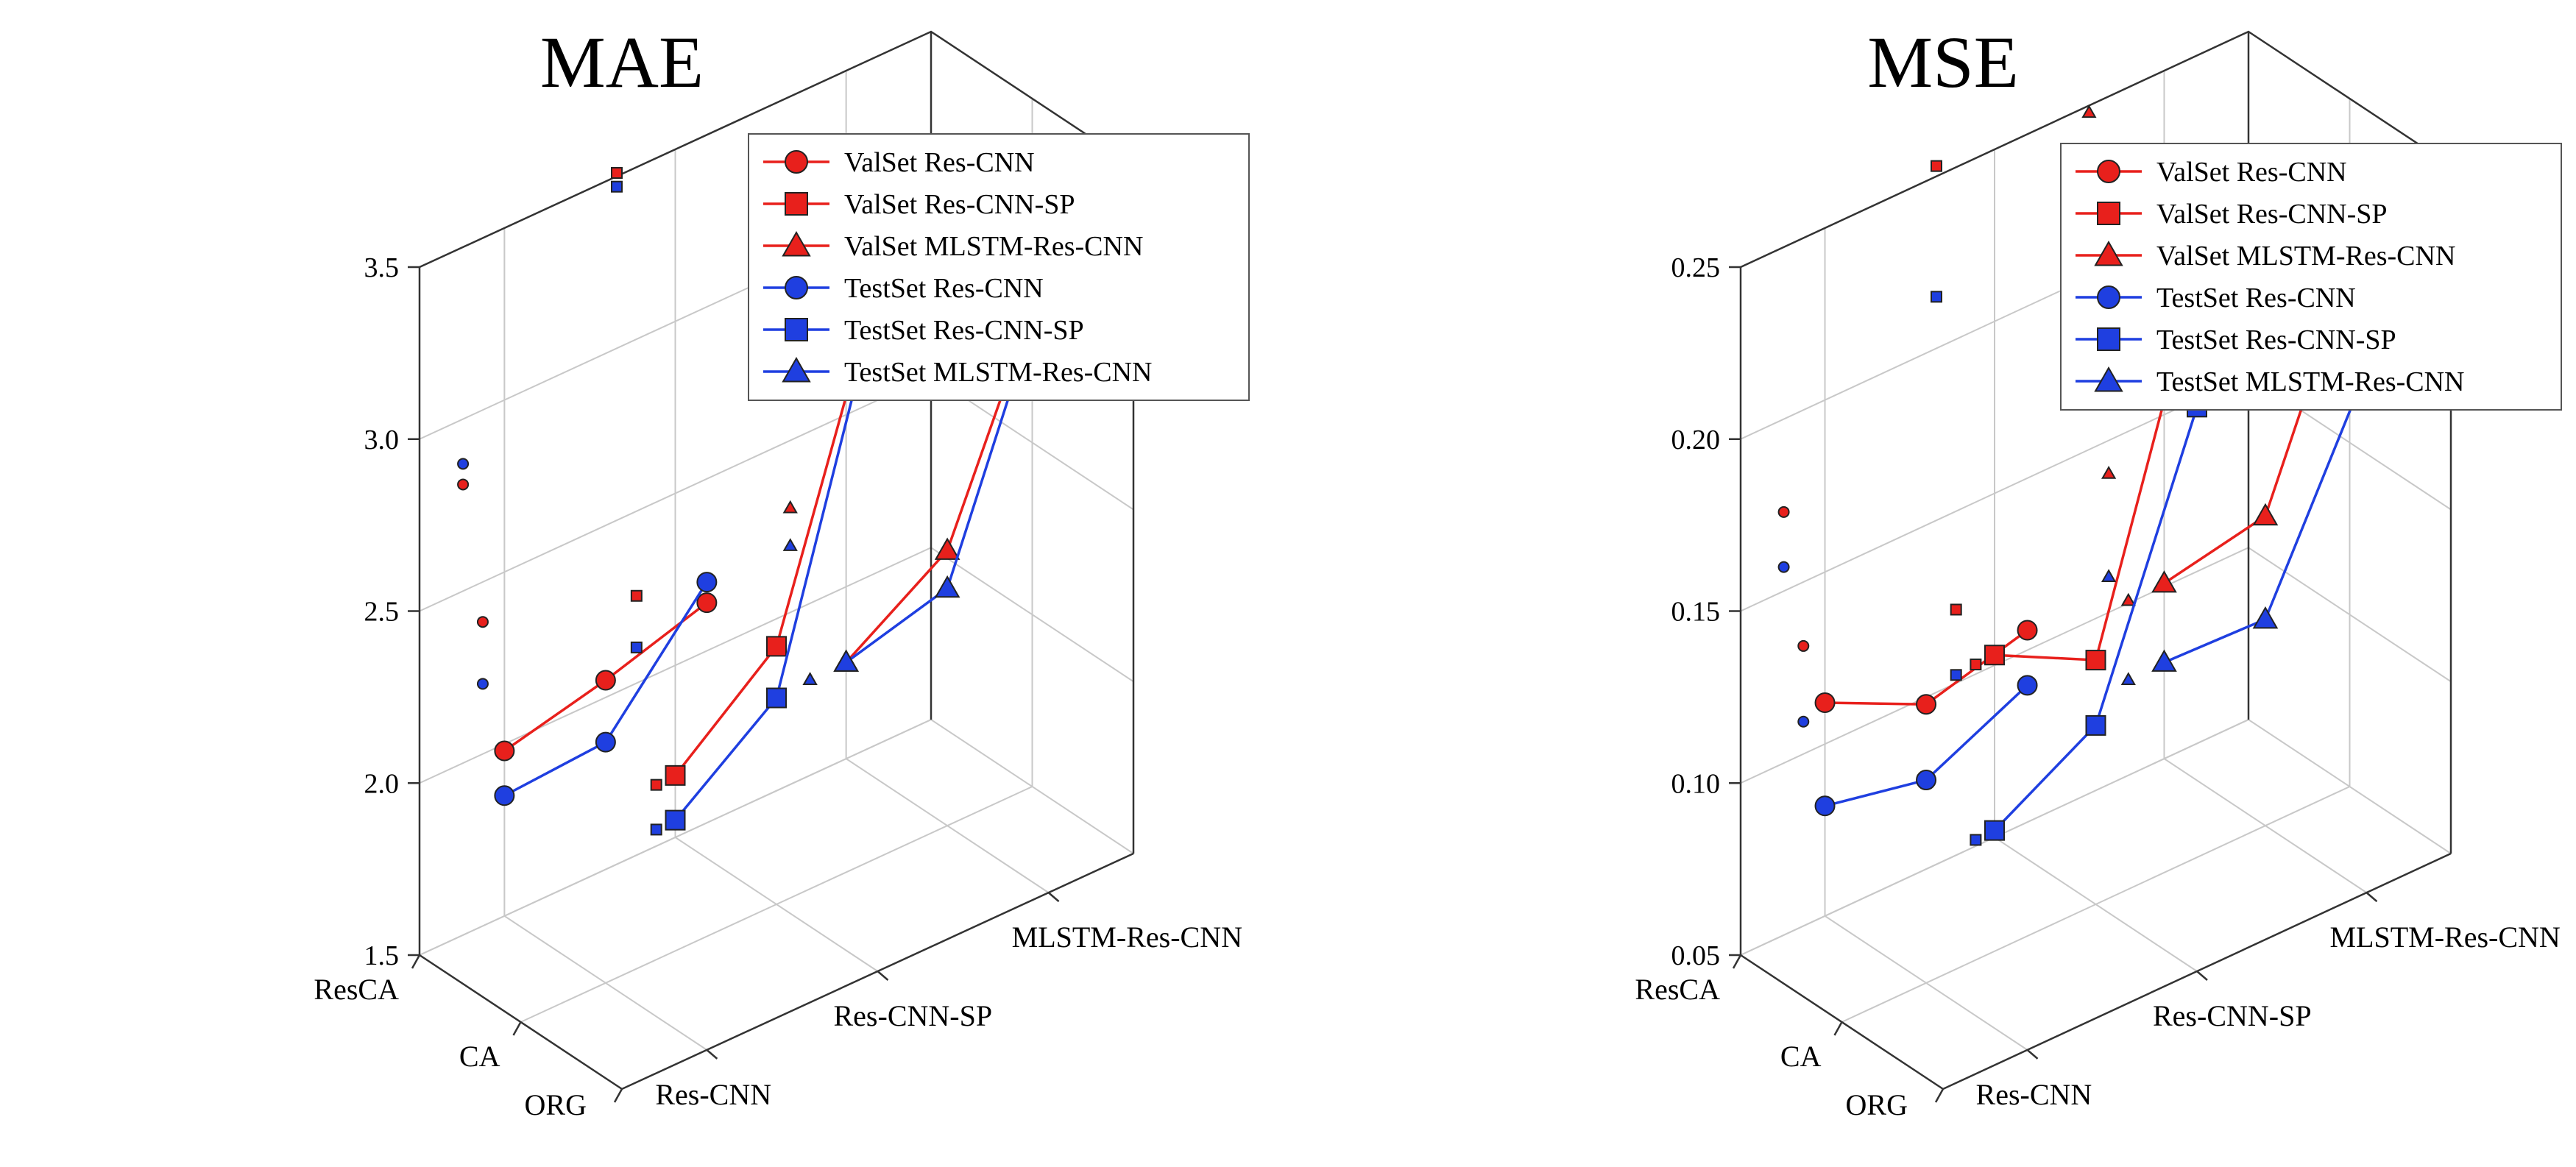 This screenshot has width=2576, height=1167. I want to click on legend-label: TestSet Res-CNN-SP, so click(2276, 339).